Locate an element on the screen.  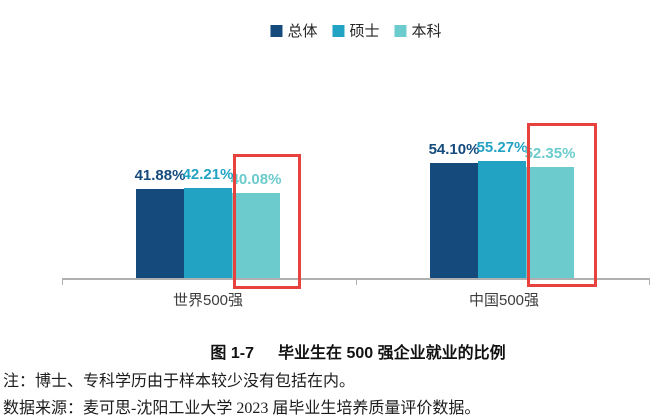
caption-text: 毕业生在 500 强企业就业的比例 is located at coordinates (391, 353).